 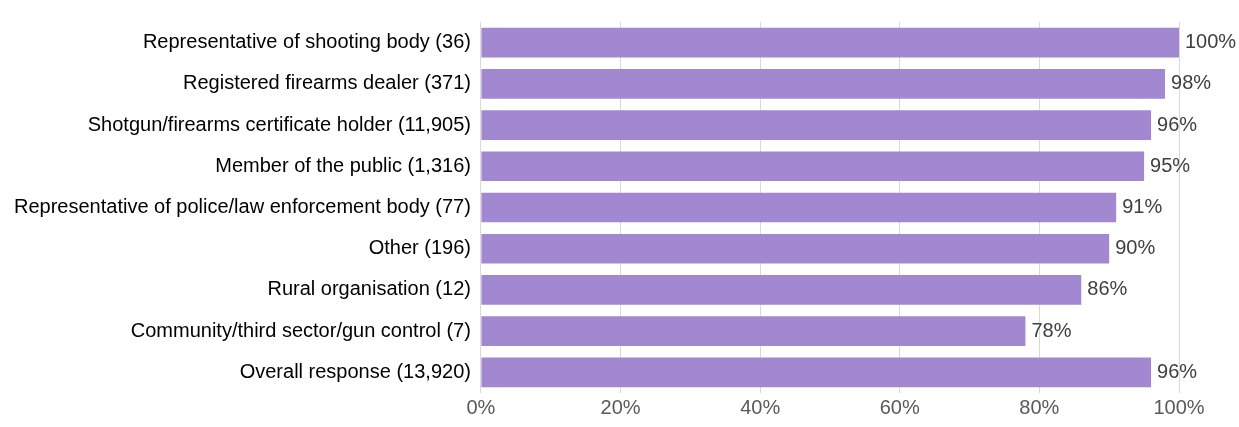 I want to click on data-label: 100%, so click(x=1211, y=41).